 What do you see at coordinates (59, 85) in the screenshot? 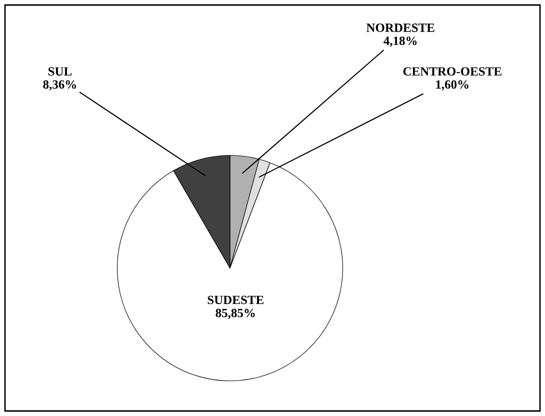
I see `data-label: 8,36%` at bounding box center [59, 85].